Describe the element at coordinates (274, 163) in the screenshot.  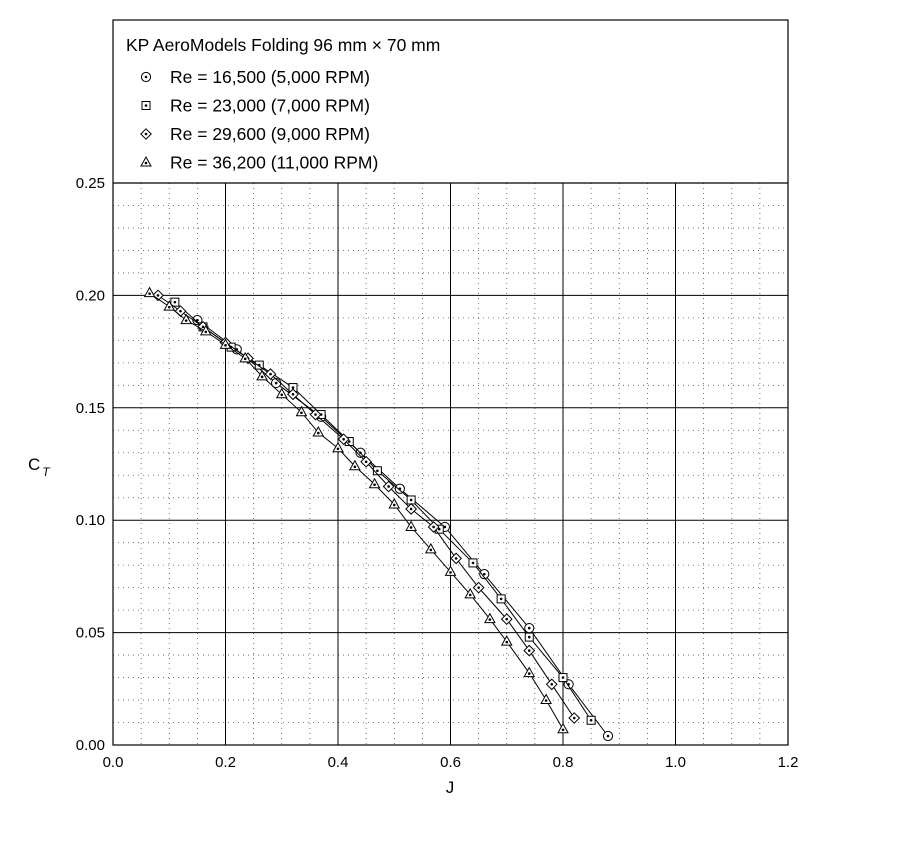
I see `legend-label: Re = 36,200 (11,000 RPM)` at that location.